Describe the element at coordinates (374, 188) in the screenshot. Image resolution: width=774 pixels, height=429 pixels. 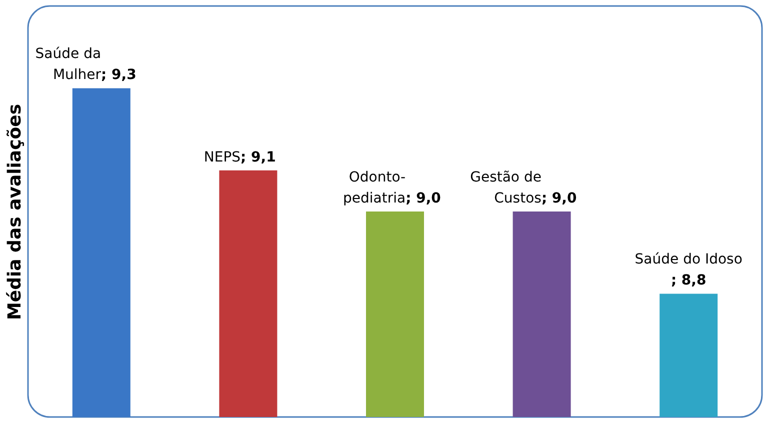
I see `x-tick-label: Odonto-pediatria` at that location.